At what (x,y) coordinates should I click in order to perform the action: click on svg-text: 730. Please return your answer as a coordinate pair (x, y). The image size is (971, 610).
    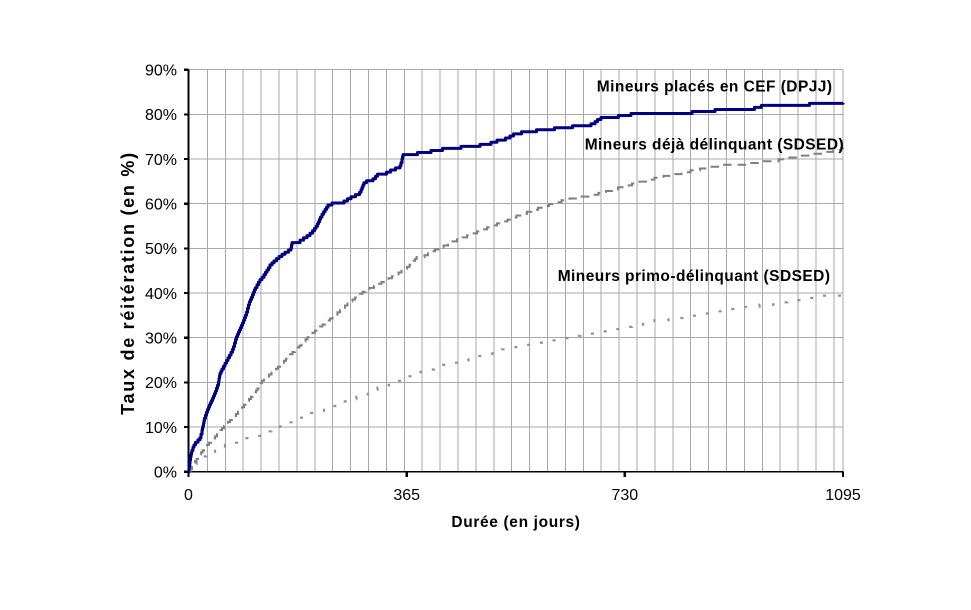
    Looking at the image, I should click on (624, 495).